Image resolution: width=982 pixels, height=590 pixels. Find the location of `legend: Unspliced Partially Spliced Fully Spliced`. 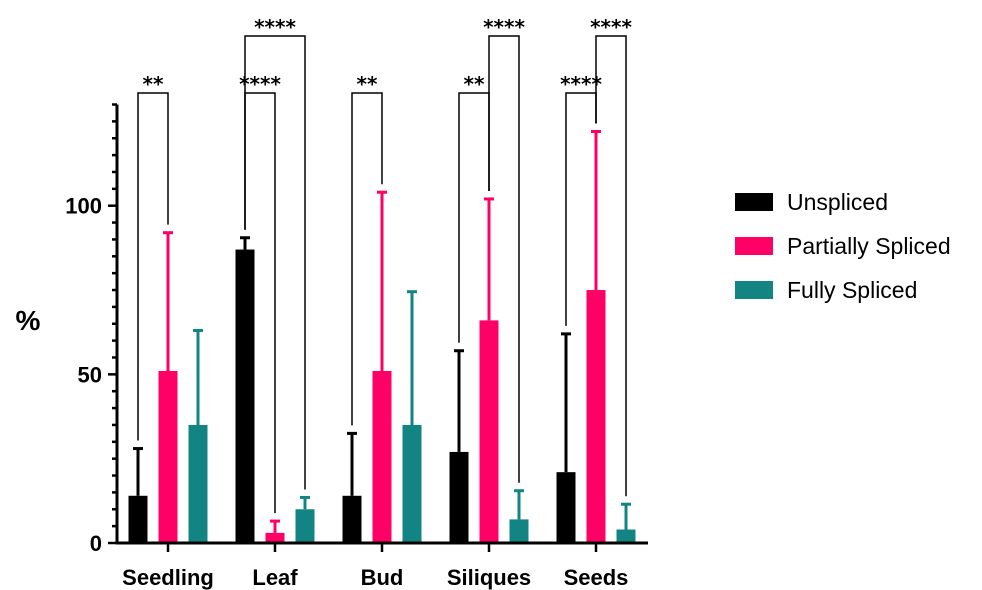

legend: Unspliced Partially Spliced Fully Spliced is located at coordinates (843, 246).